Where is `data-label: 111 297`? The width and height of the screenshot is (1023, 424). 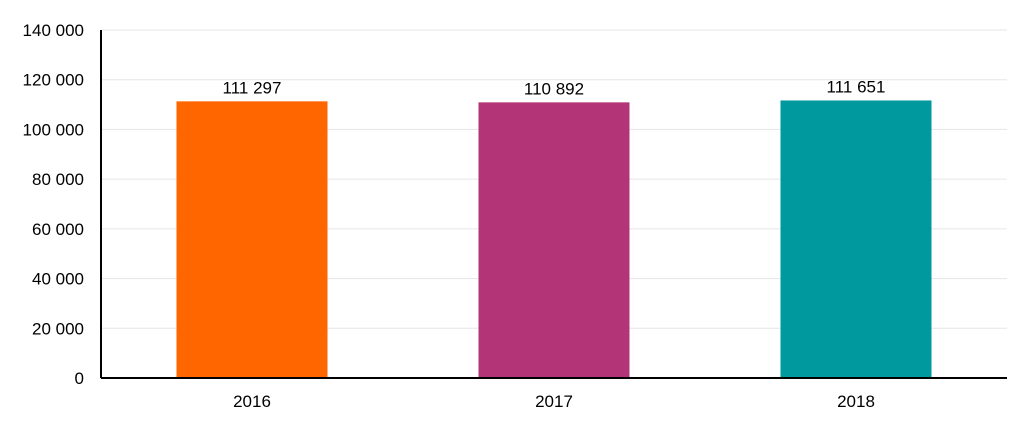
data-label: 111 297 is located at coordinates (252, 87).